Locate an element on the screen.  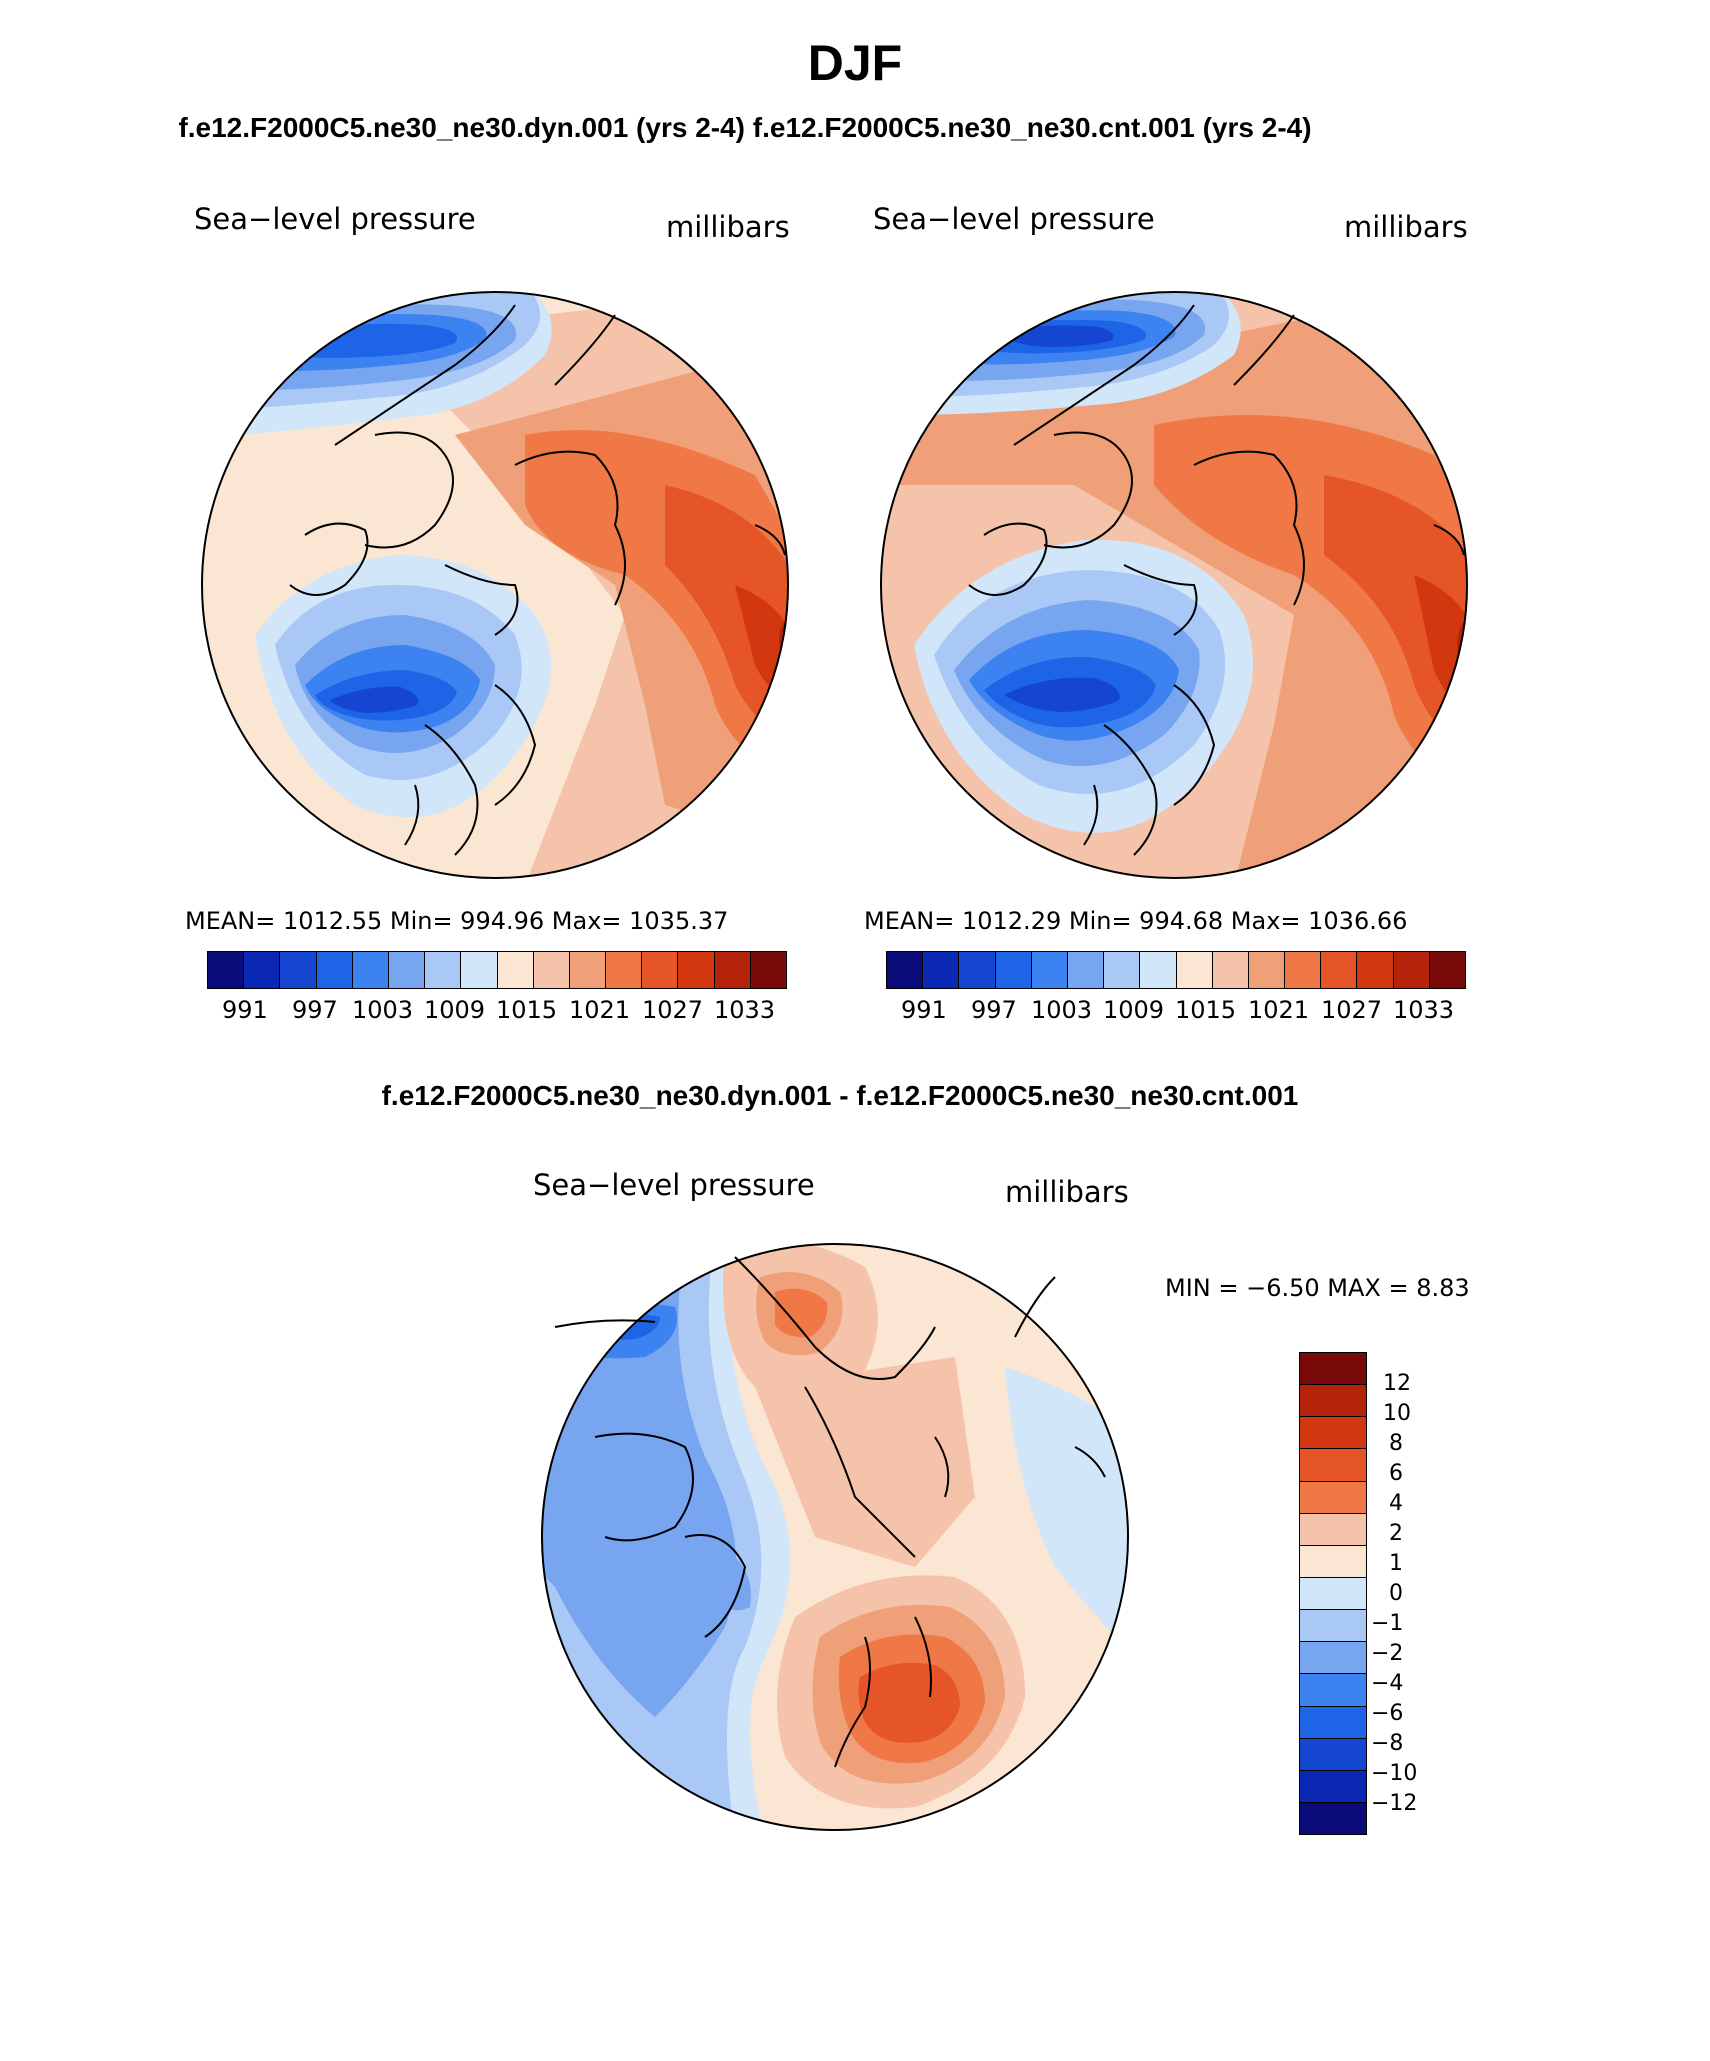
panel2-cbar-label: 1033 is located at coordinates (1424, 1010).